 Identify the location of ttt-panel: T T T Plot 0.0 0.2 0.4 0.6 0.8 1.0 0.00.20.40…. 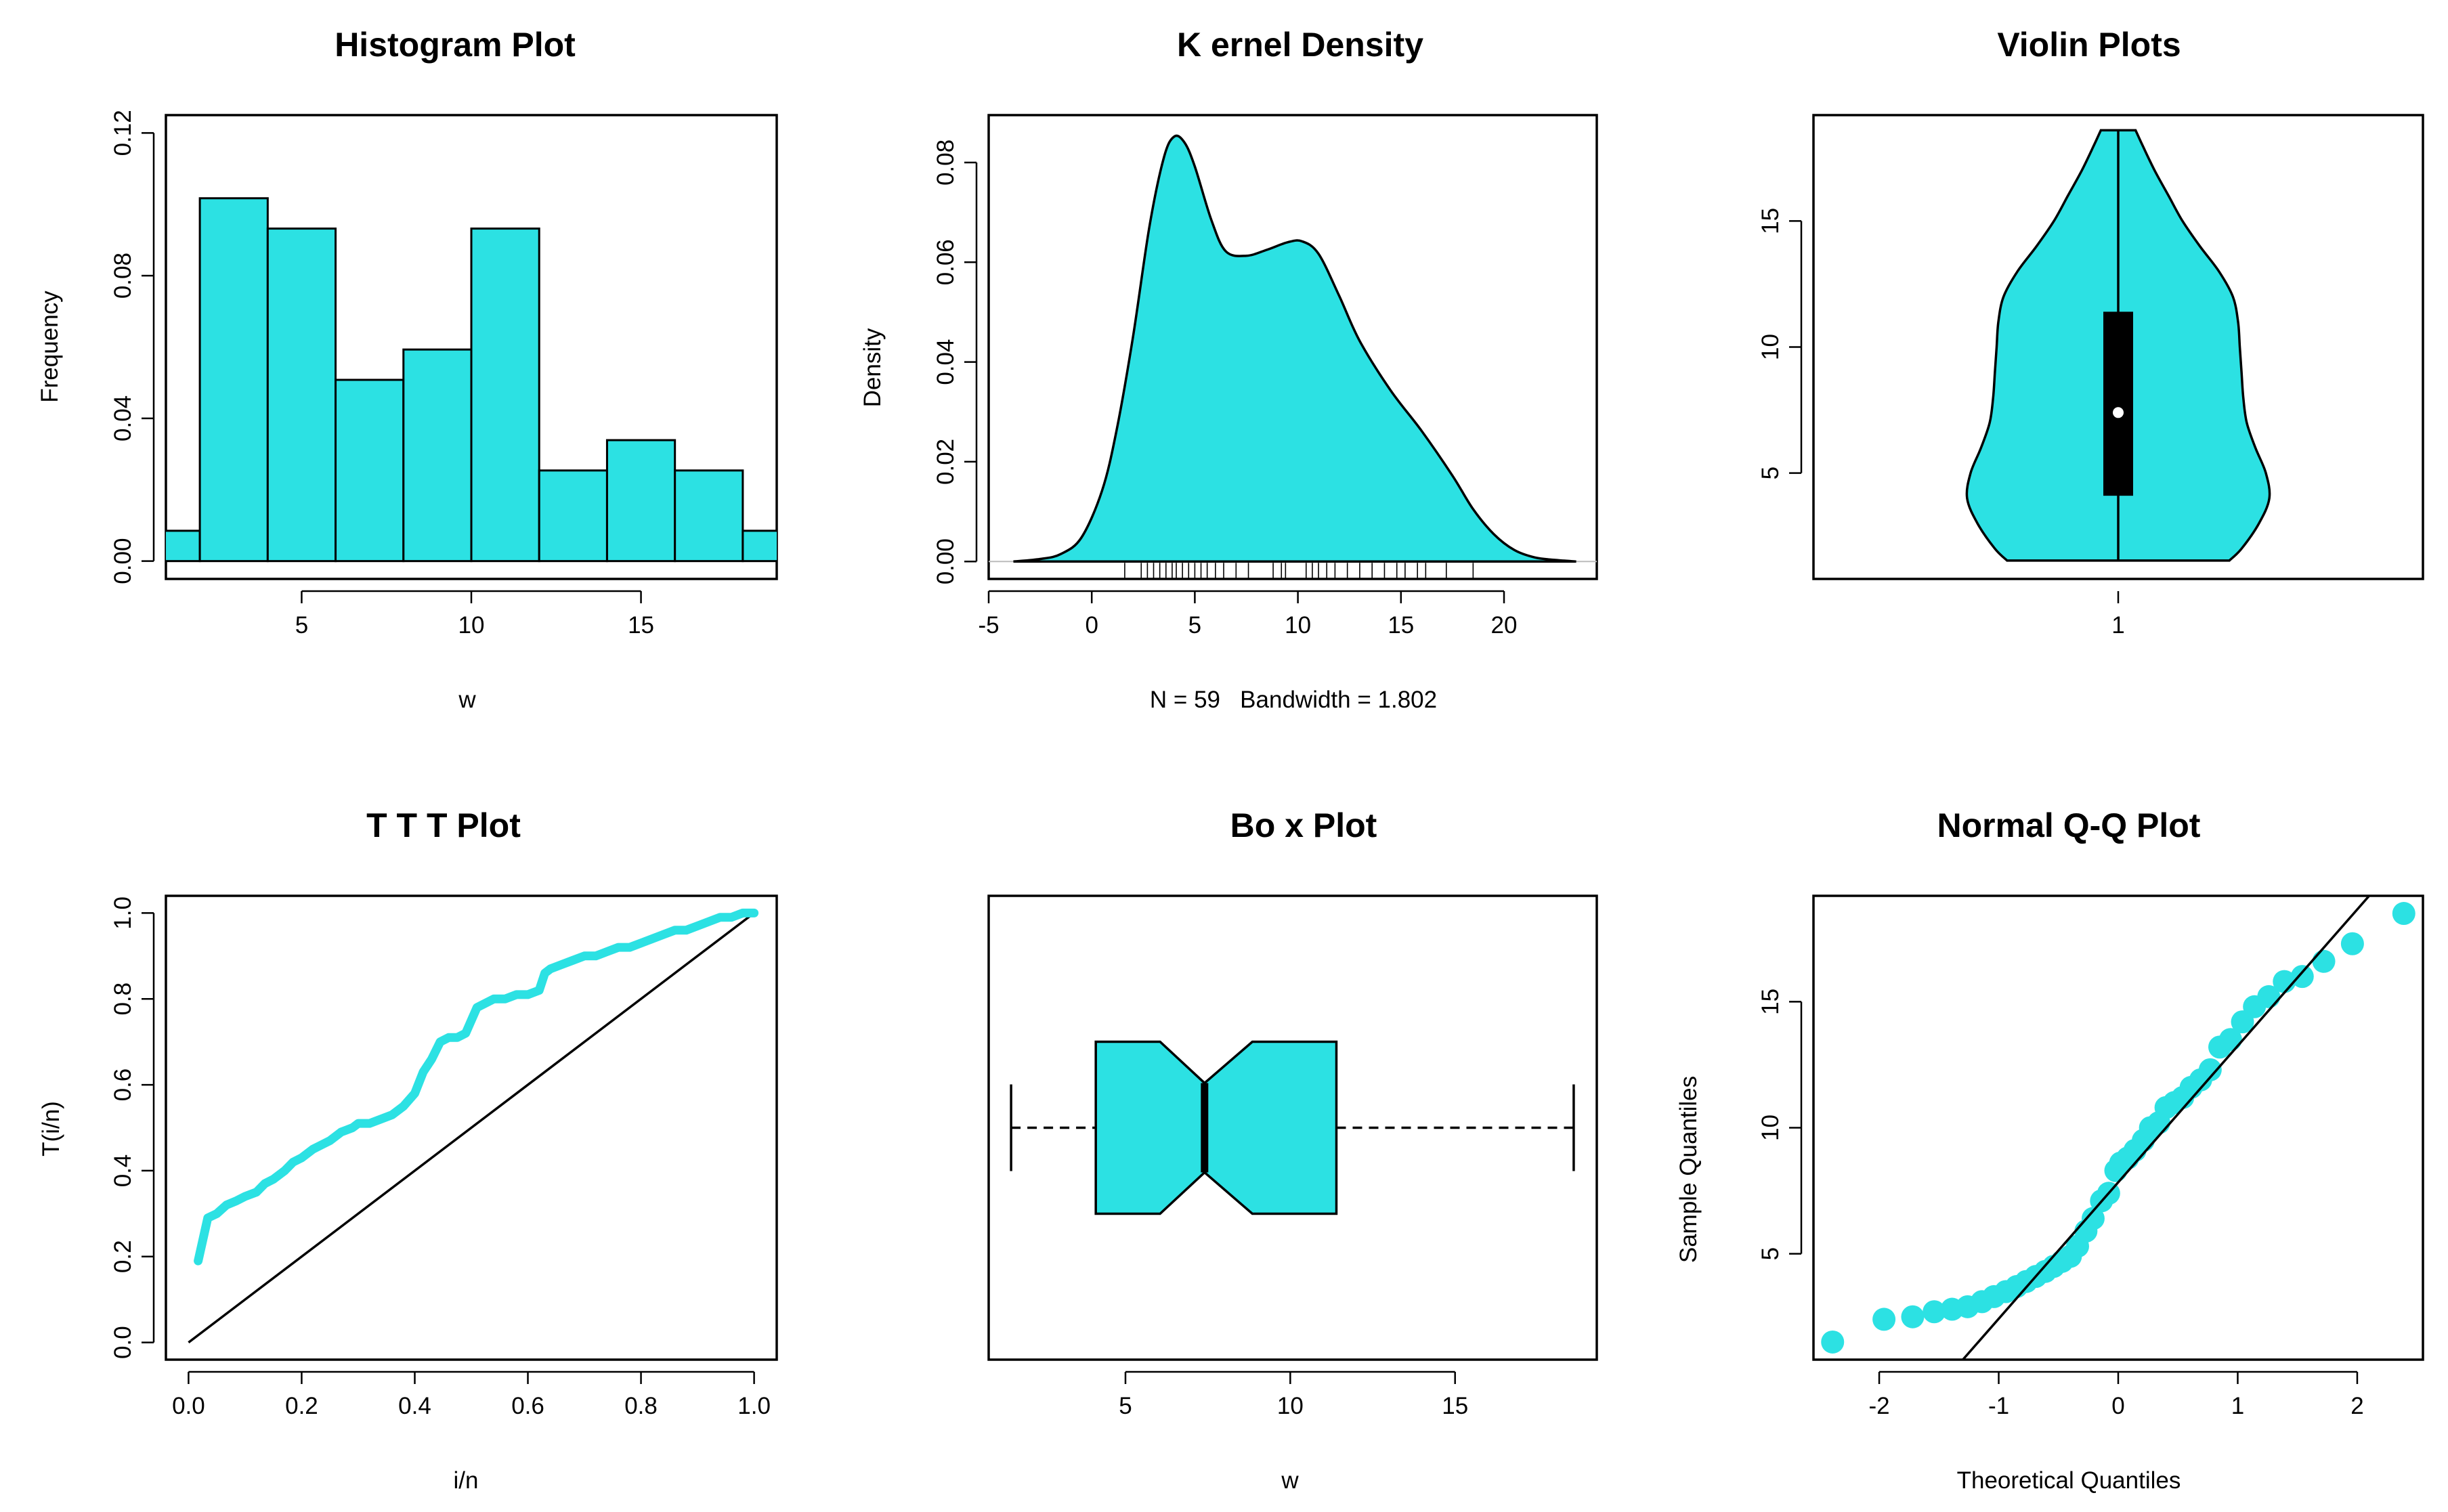
(408, 1150).